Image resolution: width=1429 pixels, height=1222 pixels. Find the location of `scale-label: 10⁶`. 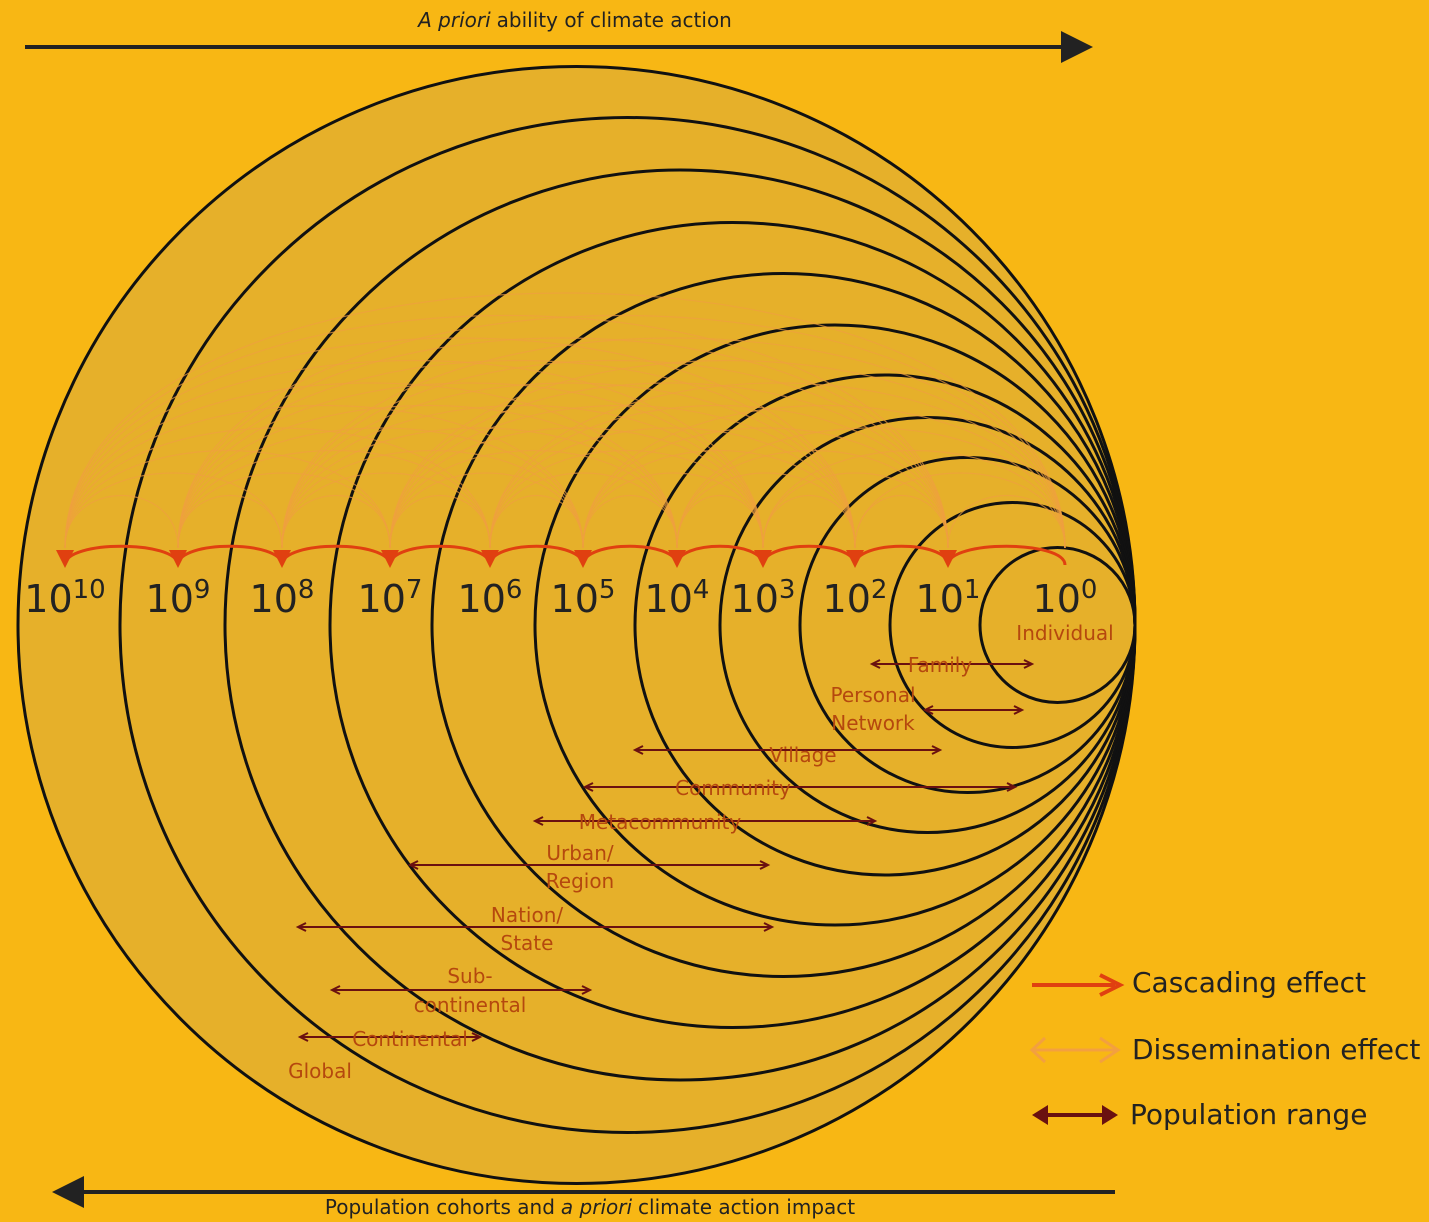

scale-label: 10⁶ is located at coordinates (490, 598).